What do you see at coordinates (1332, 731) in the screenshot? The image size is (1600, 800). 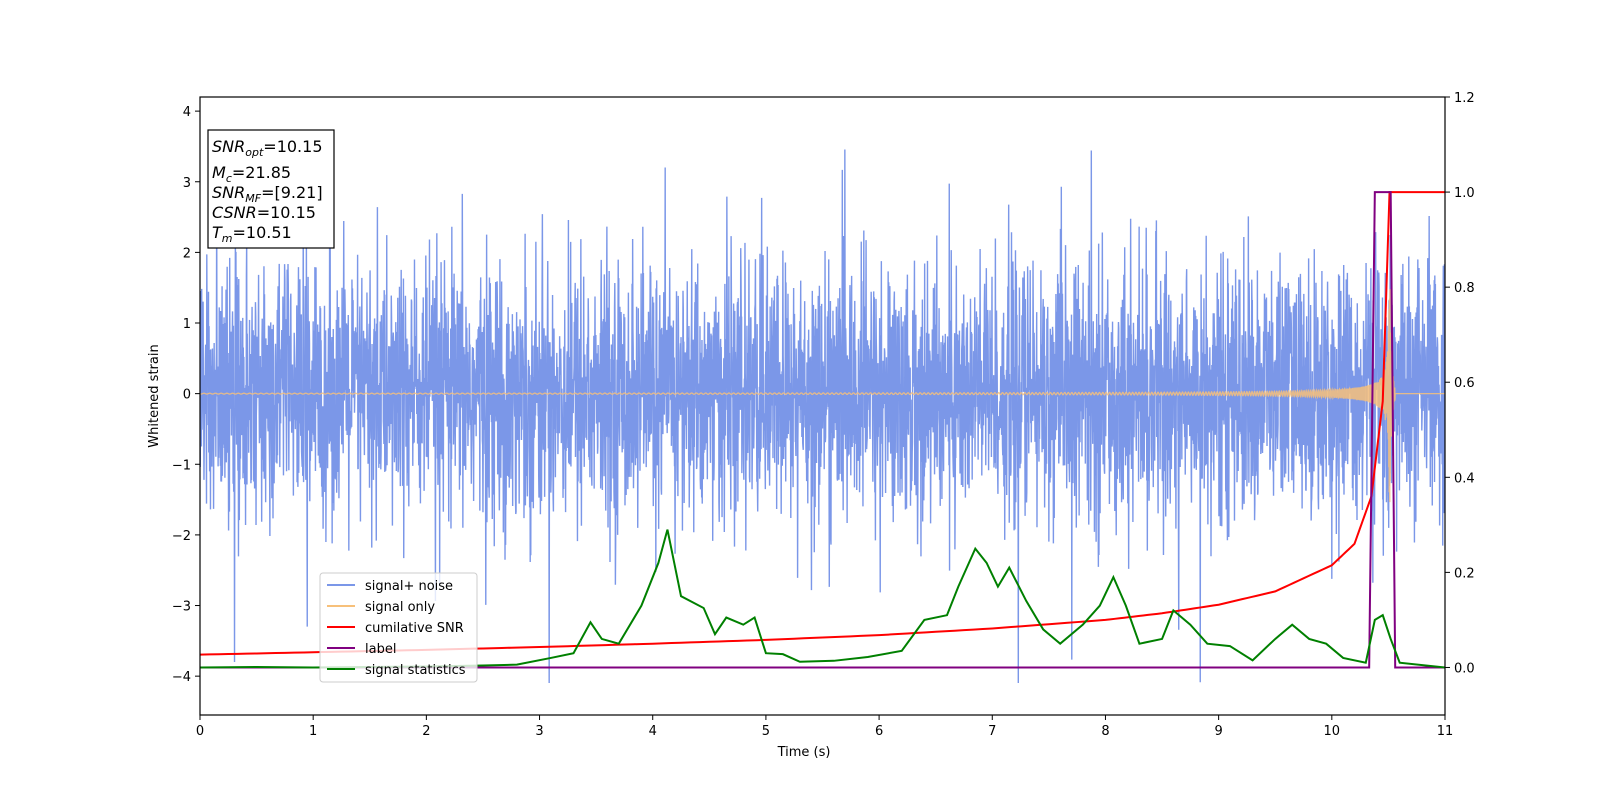 I see `x-tick-label: 10` at bounding box center [1332, 731].